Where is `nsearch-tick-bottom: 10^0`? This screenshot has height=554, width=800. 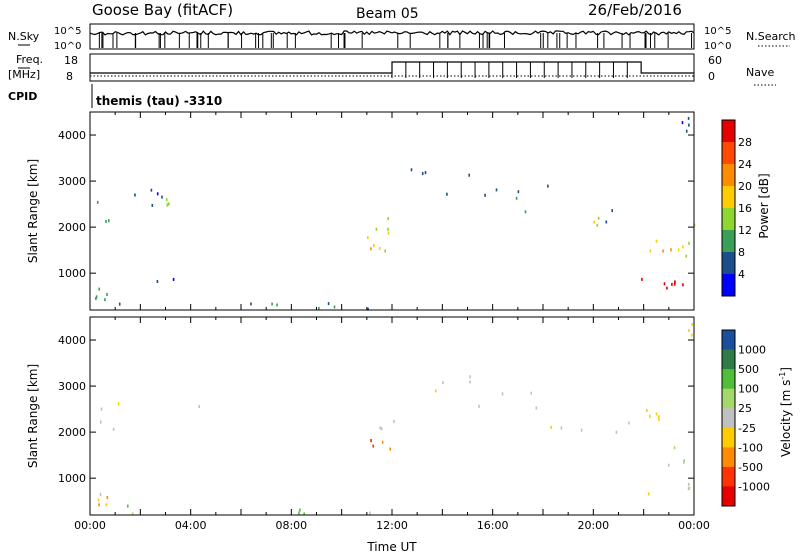
nsearch-tick-bottom: 10^0 is located at coordinates (717, 46).